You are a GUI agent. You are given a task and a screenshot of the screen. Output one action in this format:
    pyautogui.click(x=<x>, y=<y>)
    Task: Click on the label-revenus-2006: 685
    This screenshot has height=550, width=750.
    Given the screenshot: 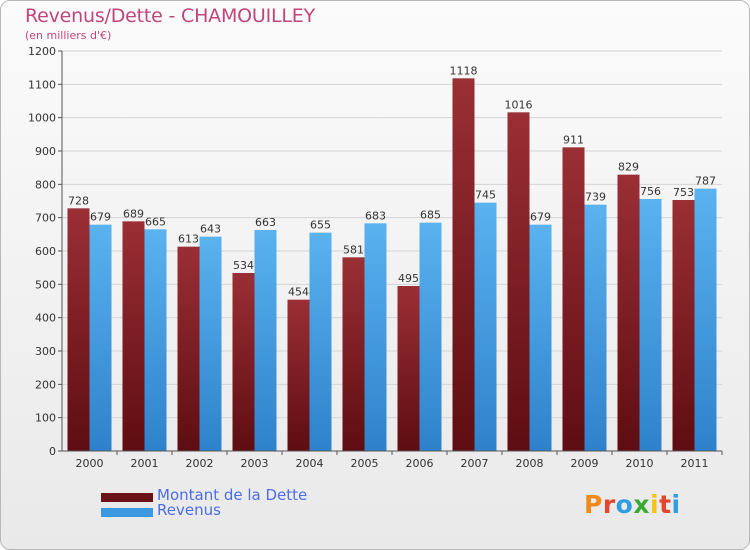 What is the action you would take?
    pyautogui.click(x=430, y=215)
    